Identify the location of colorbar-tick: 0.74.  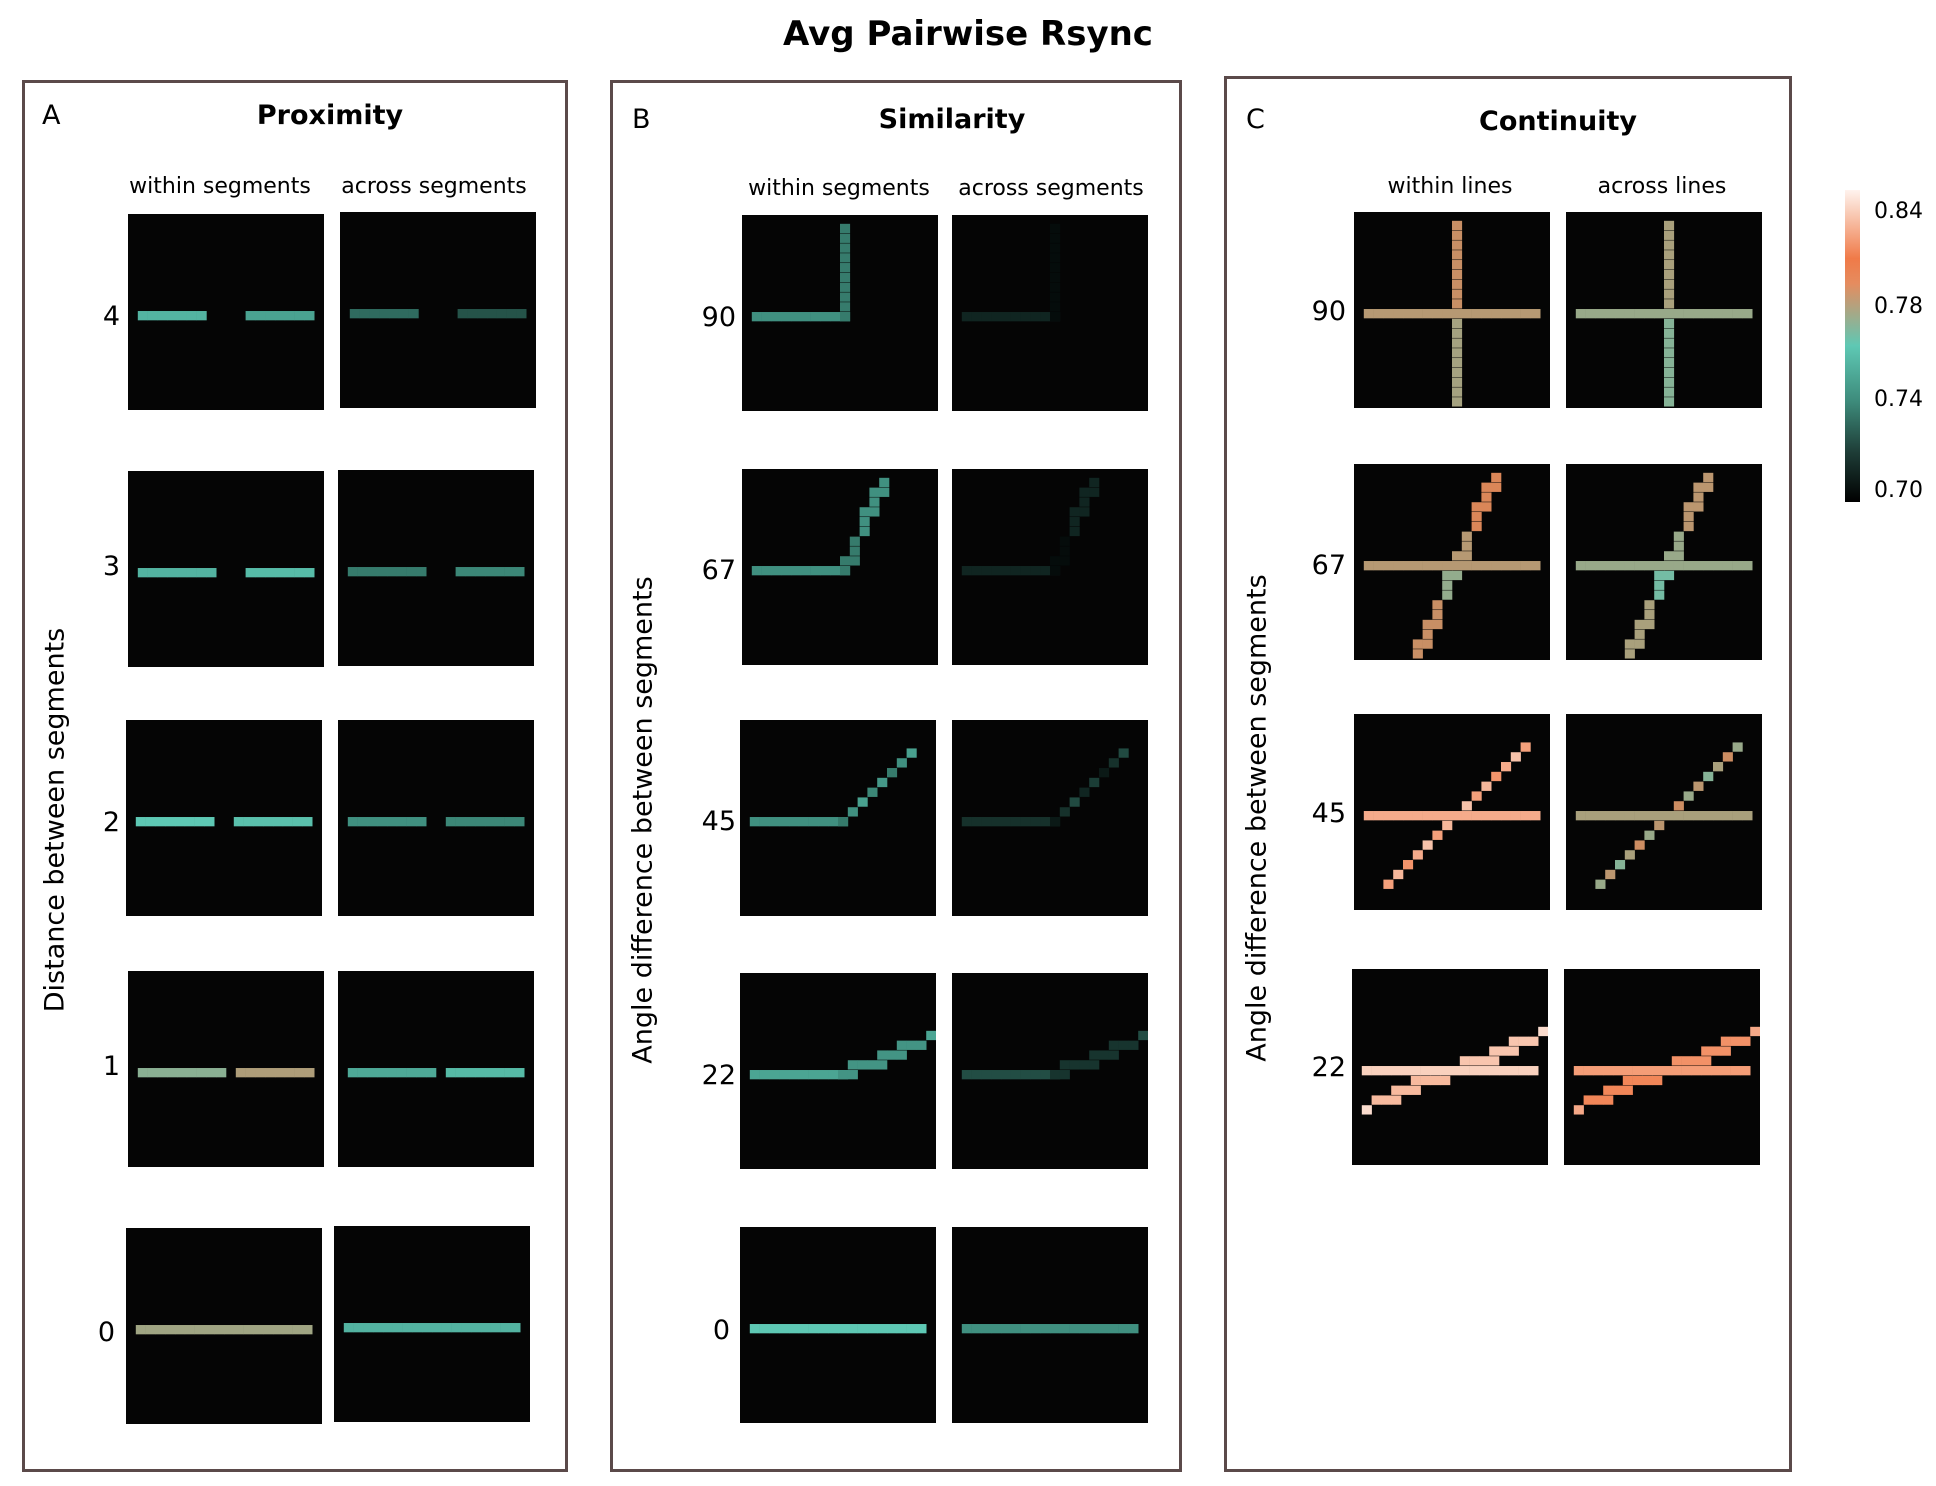
(1898, 399).